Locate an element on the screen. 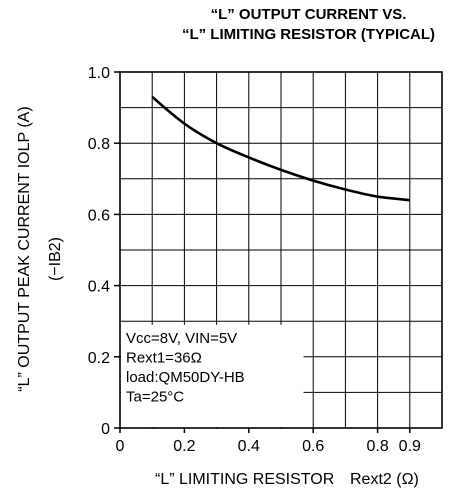 The image size is (467, 501). chart-title-line-1: “L” OUTPUT CURRENT VS. is located at coordinates (308, 14).